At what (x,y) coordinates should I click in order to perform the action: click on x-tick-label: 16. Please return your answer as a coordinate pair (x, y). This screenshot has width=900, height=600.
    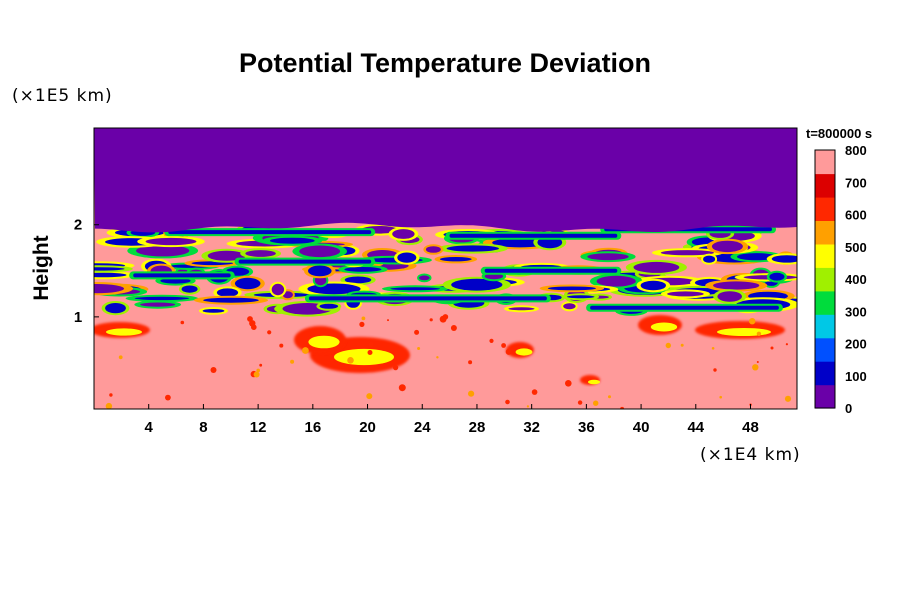
    Looking at the image, I should click on (312, 427).